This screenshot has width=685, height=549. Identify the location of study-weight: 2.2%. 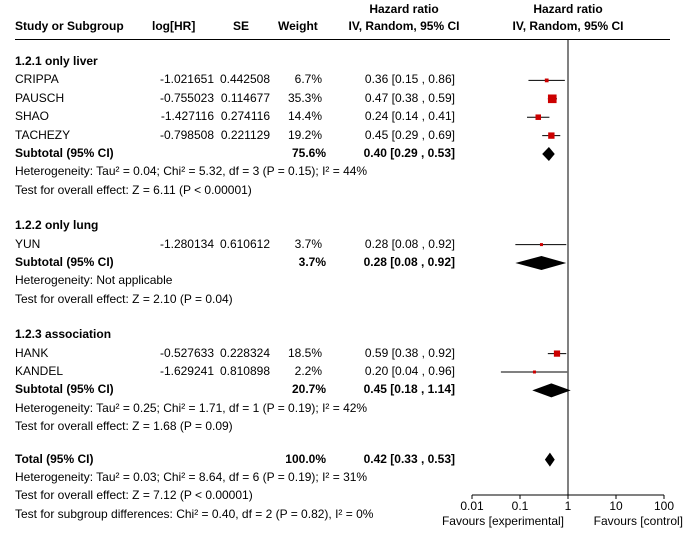
(308, 371).